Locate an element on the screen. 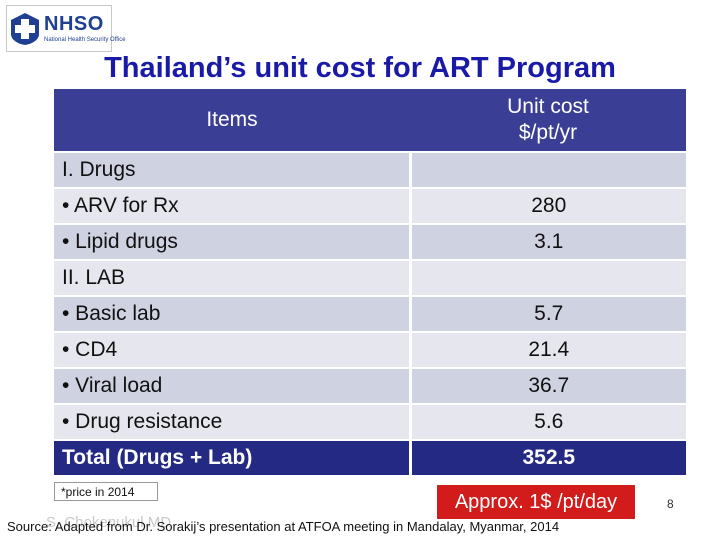 The image size is (720, 540). row-item: • Lipid drugs is located at coordinates (232, 241).